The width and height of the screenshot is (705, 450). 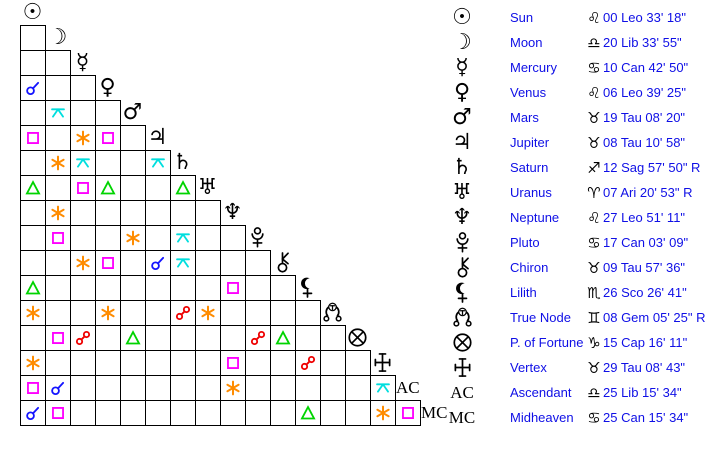 I want to click on saturn-panel-glyph: ♄, so click(x=462, y=167).